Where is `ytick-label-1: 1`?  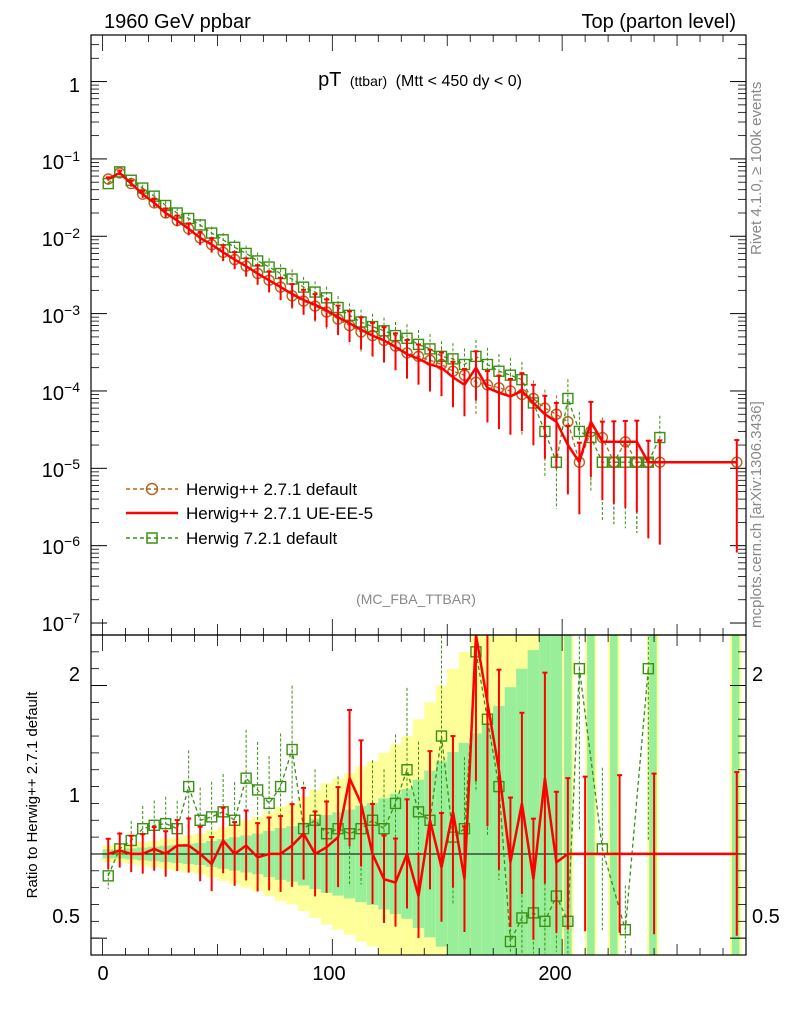 ytick-label-1: 1 is located at coordinates (74, 86).